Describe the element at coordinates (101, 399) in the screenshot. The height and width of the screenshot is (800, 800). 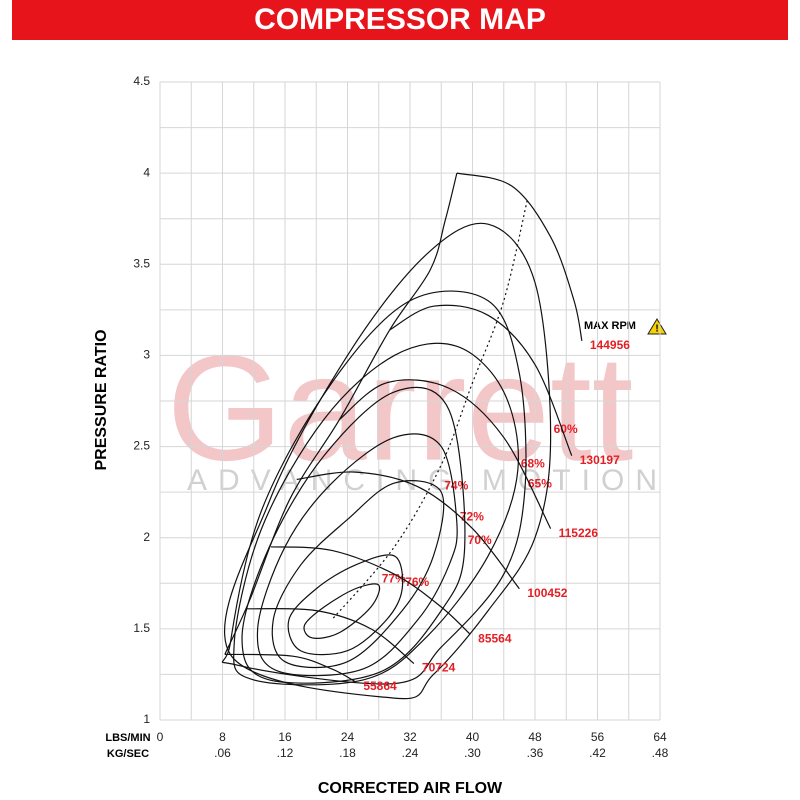
I see `y-axis-title: PRESSURE RATIO` at that location.